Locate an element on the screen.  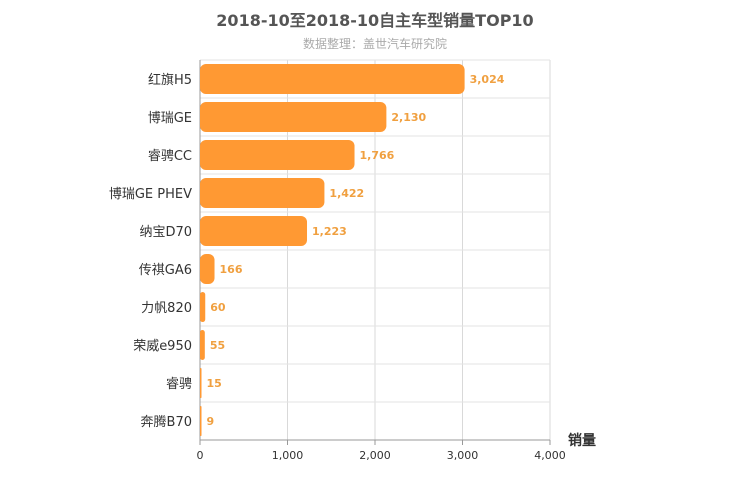
value-label: 1,223 is located at coordinates (329, 231).